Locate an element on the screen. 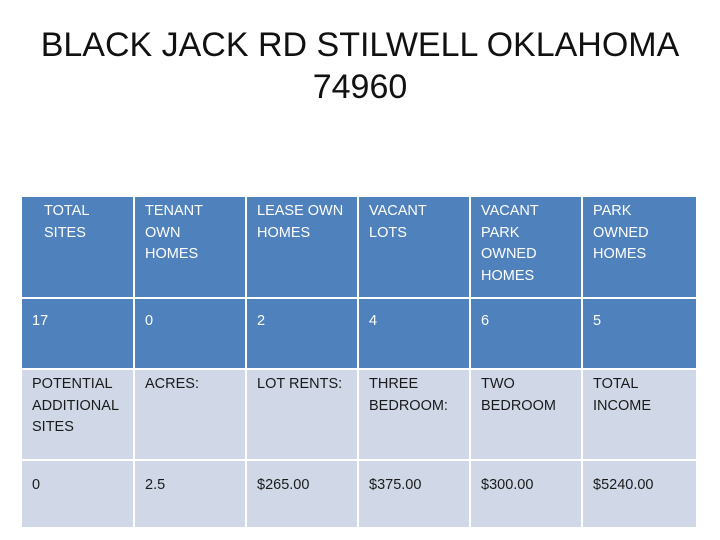  table-cell: VACANT LOTS is located at coordinates (414, 248).